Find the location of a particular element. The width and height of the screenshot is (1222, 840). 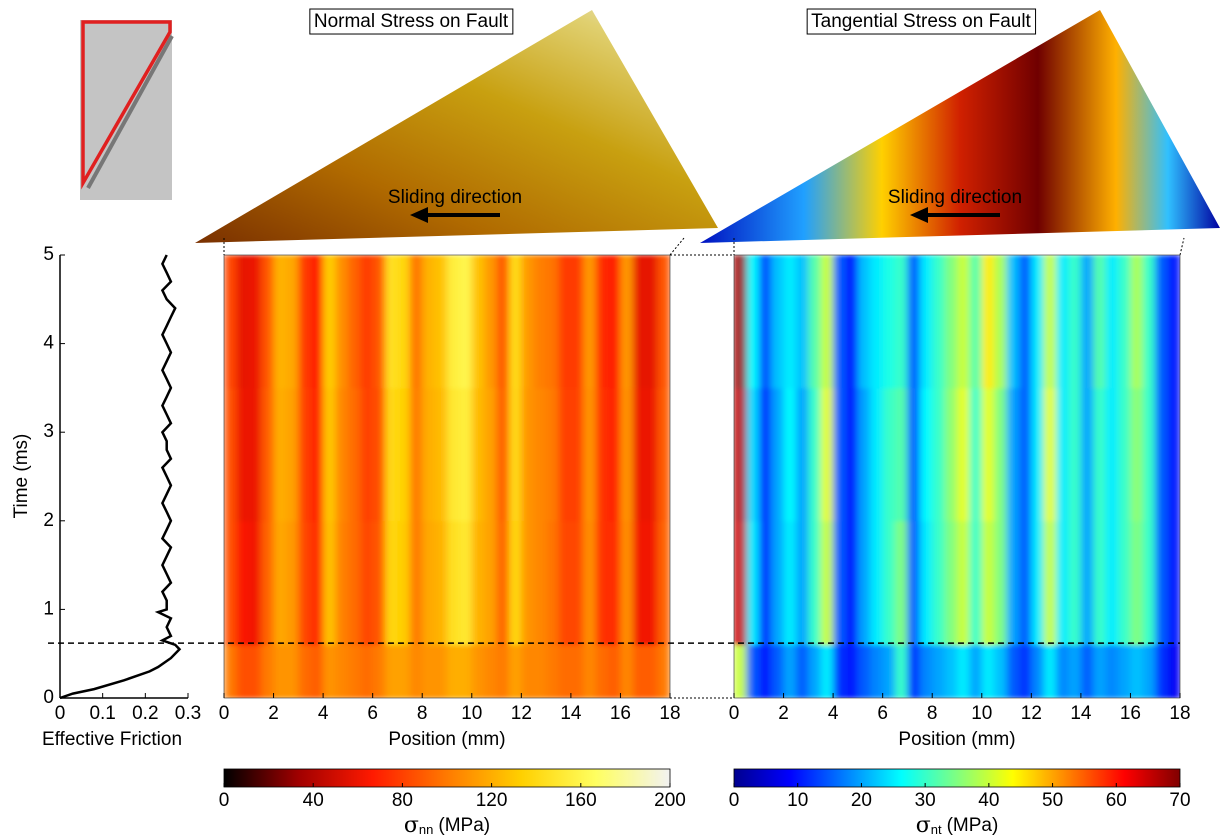

x-tick-label: 12 is located at coordinates (1031, 713).